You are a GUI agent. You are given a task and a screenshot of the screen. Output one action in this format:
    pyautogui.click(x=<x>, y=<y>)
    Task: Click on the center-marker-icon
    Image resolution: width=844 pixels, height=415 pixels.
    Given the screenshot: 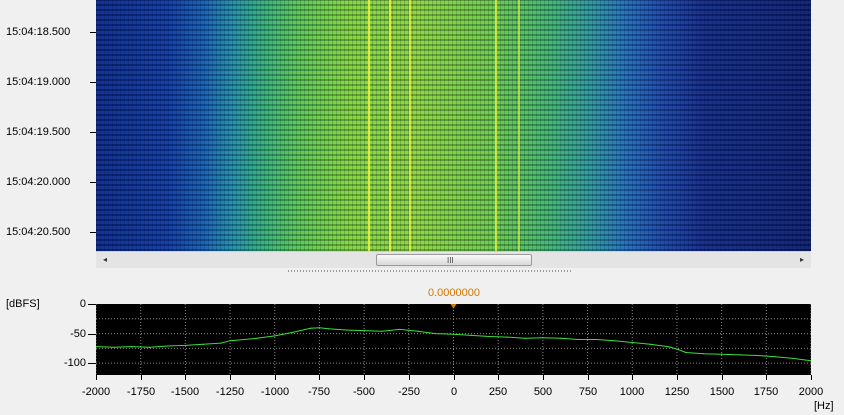 What is the action you would take?
    pyautogui.click(x=453, y=306)
    